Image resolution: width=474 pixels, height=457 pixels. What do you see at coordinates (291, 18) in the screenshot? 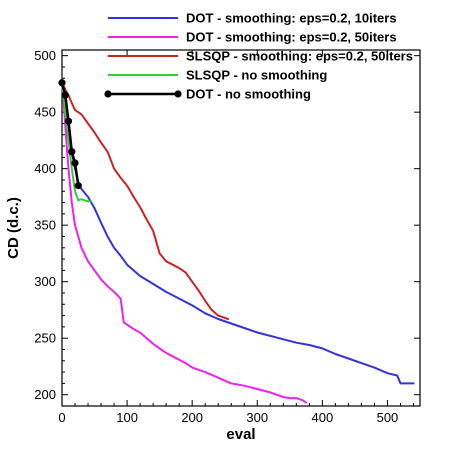
I see `legend-label-0: DOT - smoothing: eps=0.2, 10iters` at bounding box center [291, 18].